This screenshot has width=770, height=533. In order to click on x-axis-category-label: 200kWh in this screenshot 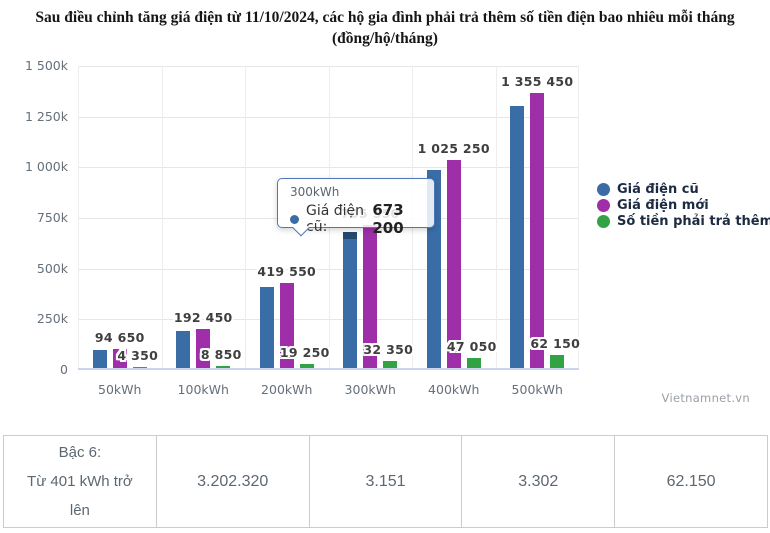, I will do `click(287, 389)`.